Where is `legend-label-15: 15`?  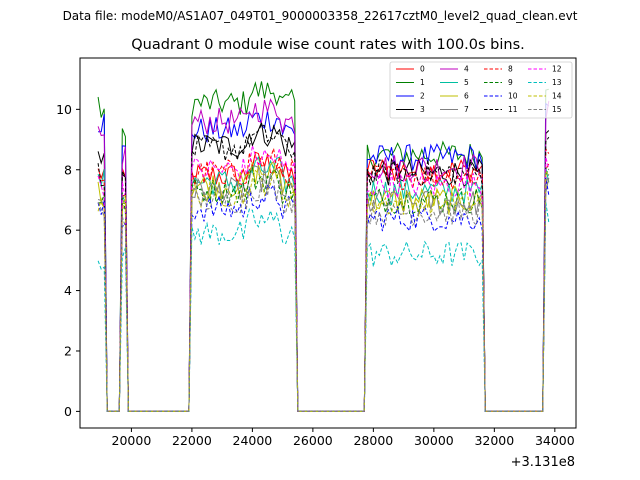
legend-label-15: 15 is located at coordinates (557, 109).